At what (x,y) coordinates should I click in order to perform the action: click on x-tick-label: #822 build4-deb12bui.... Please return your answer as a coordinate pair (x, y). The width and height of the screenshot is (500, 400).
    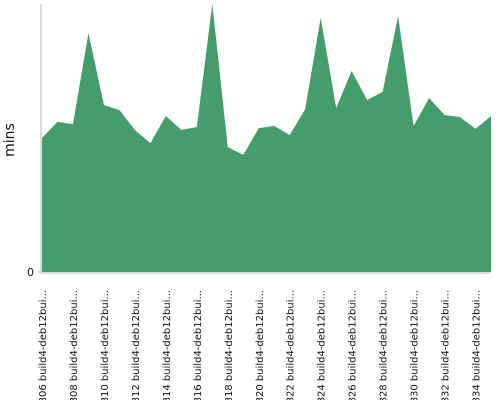
    Looking at the image, I should click on (291, 345).